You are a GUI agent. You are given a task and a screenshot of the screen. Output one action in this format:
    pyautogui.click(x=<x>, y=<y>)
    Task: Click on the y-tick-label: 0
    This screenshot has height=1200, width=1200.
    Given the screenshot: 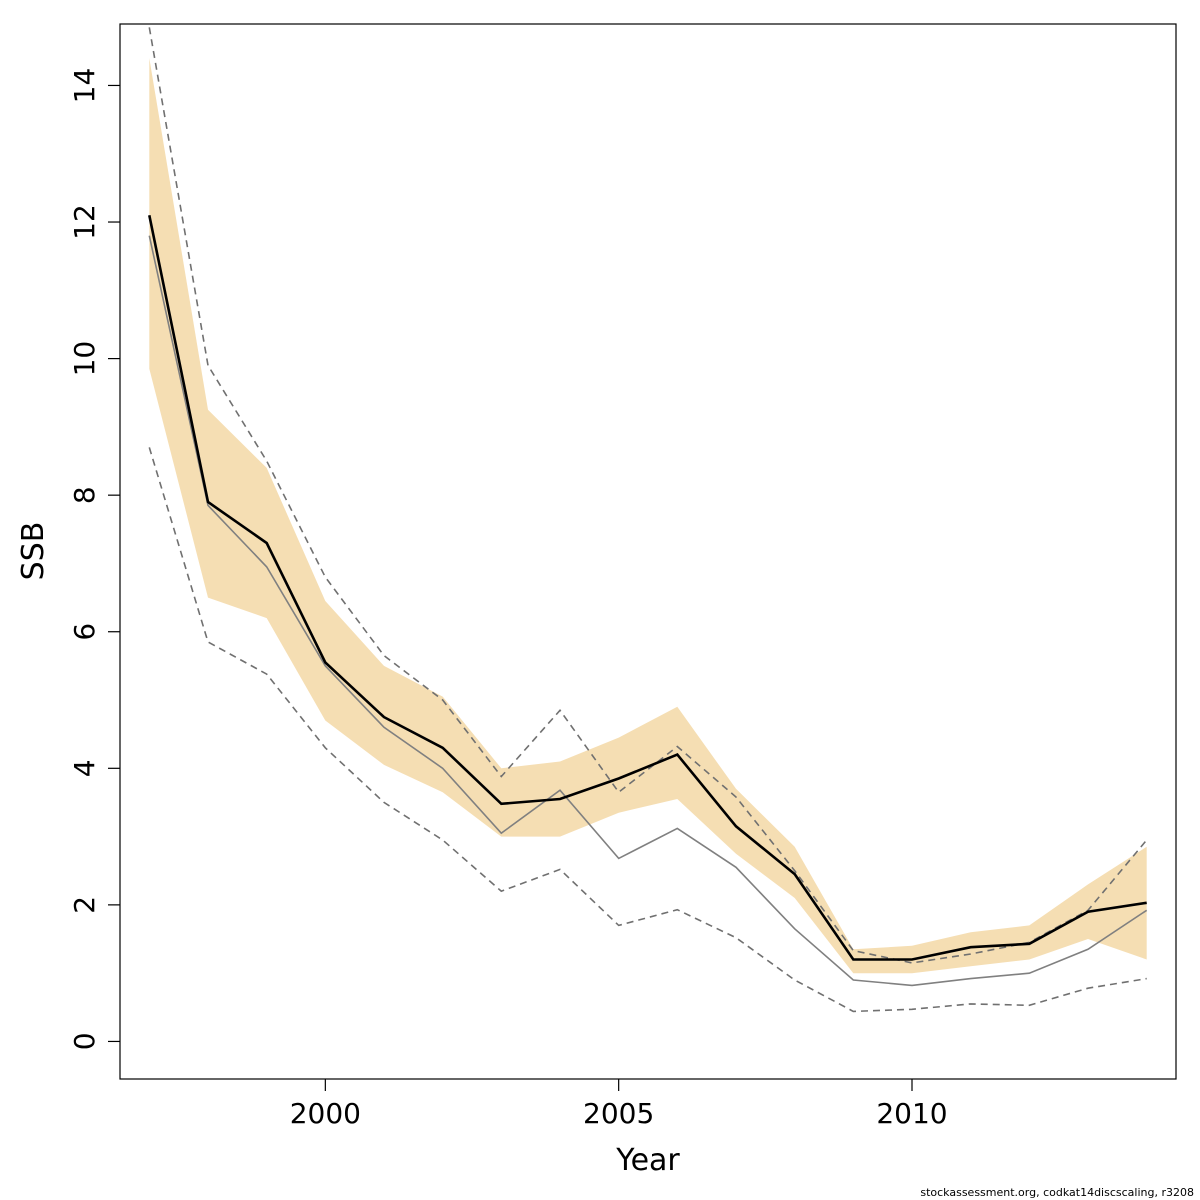 What is the action you would take?
    pyautogui.click(x=84, y=1041)
    